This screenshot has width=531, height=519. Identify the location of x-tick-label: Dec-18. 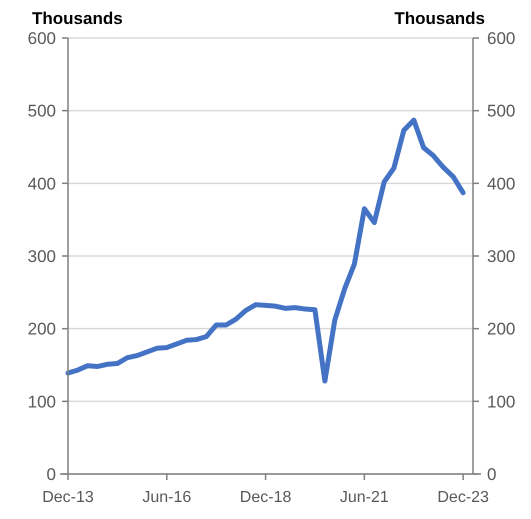
(266, 497).